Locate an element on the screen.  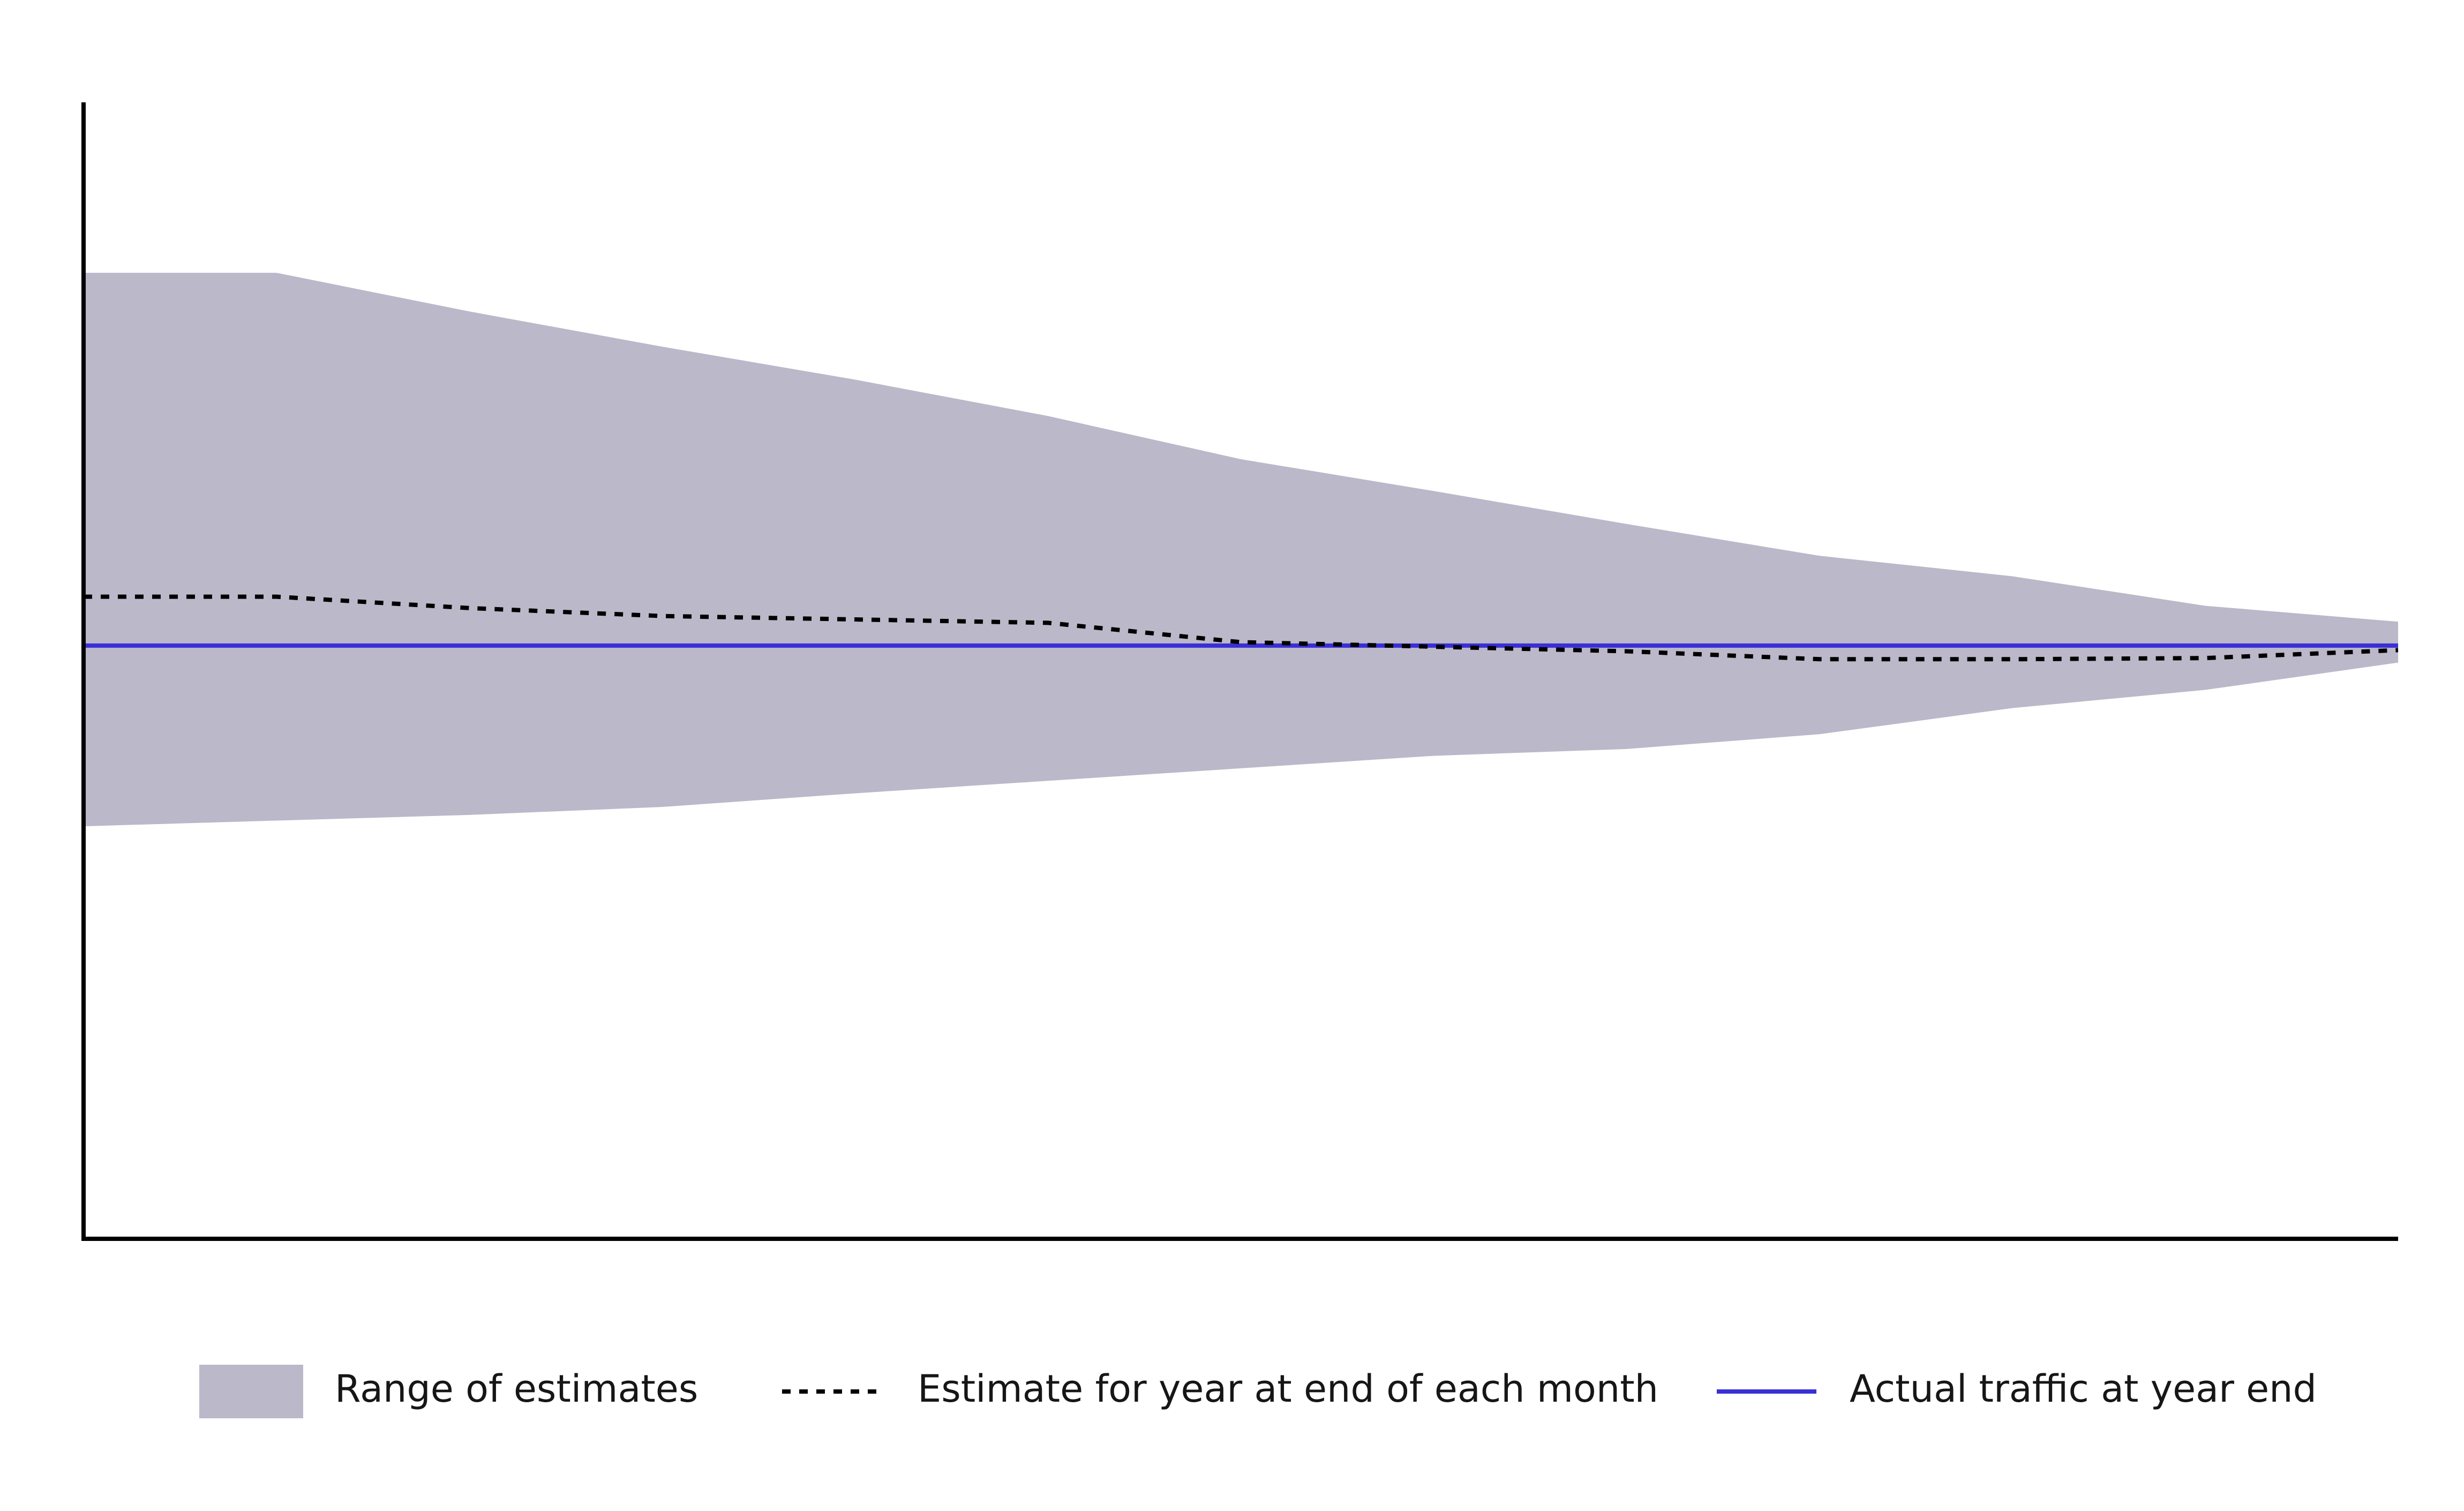
legend-label: Range of estimates is located at coordinates (516, 1389).